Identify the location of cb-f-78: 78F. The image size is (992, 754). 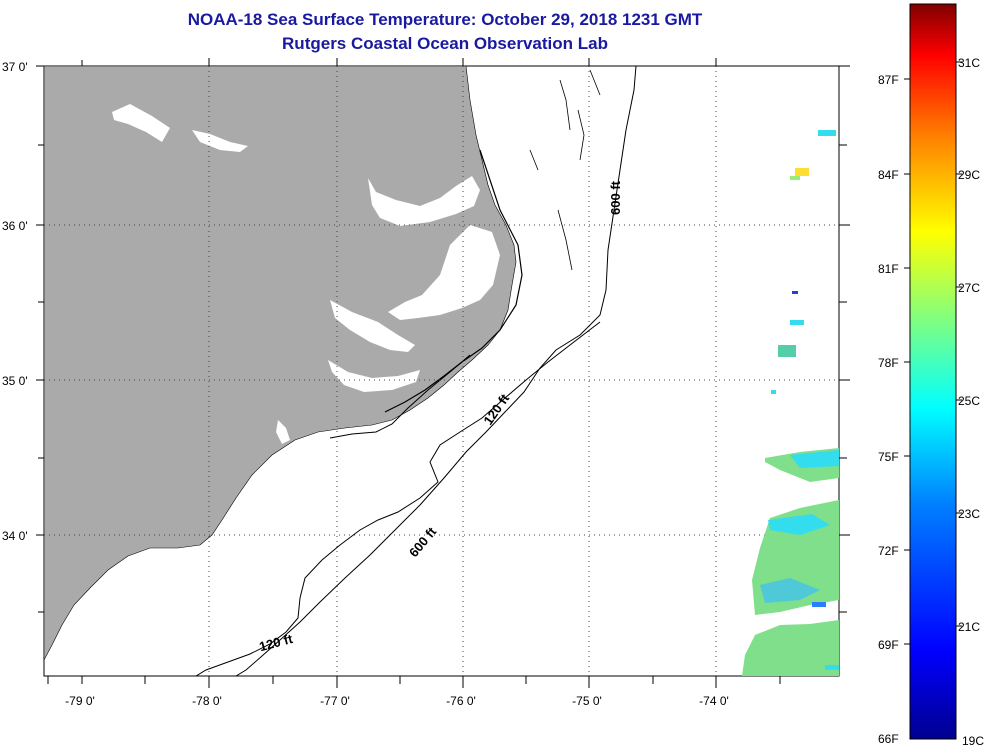
(888, 363).